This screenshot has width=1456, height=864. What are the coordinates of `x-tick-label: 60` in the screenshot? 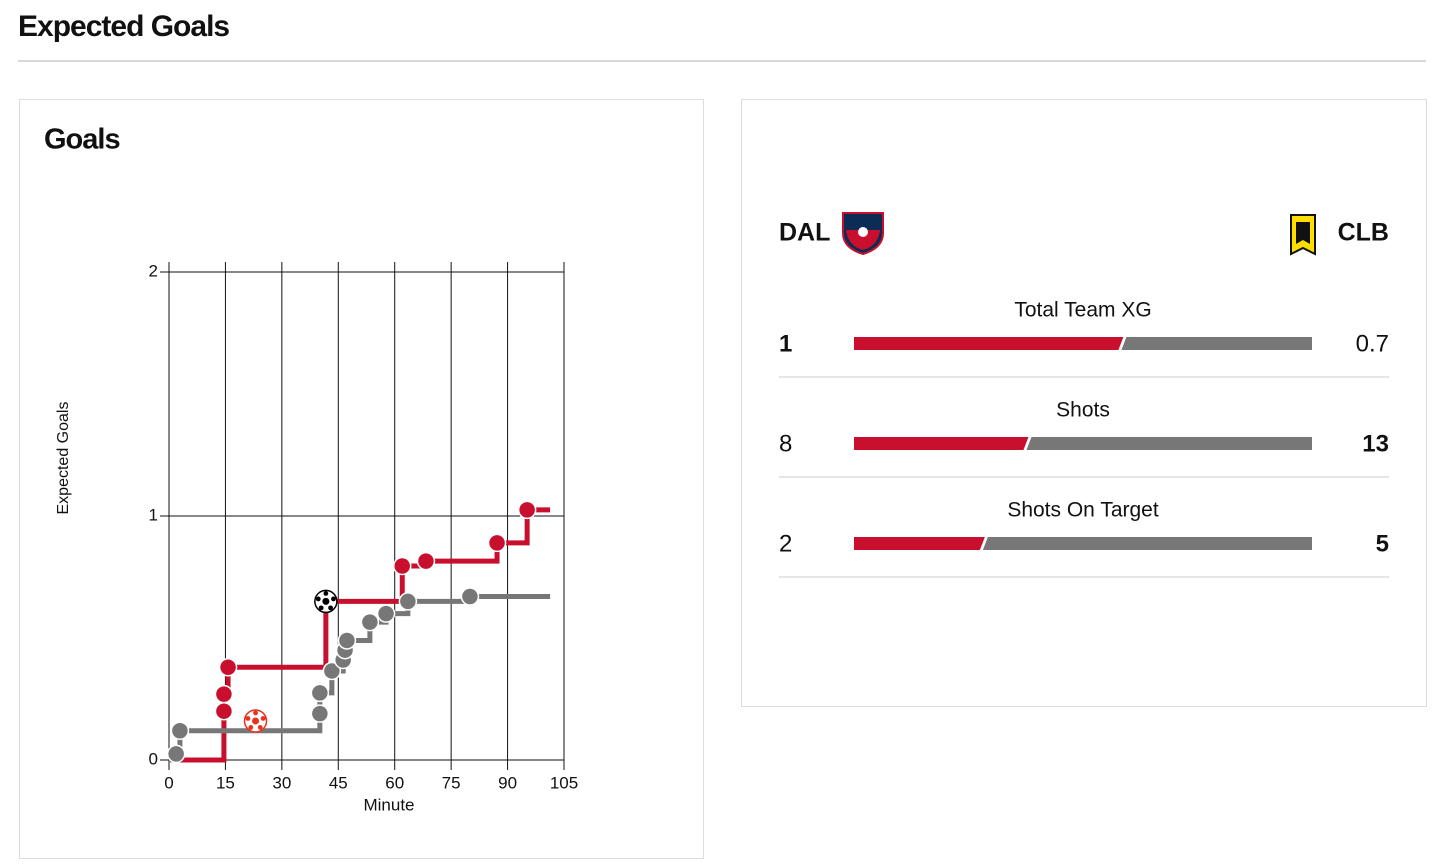 It's located at (394, 782).